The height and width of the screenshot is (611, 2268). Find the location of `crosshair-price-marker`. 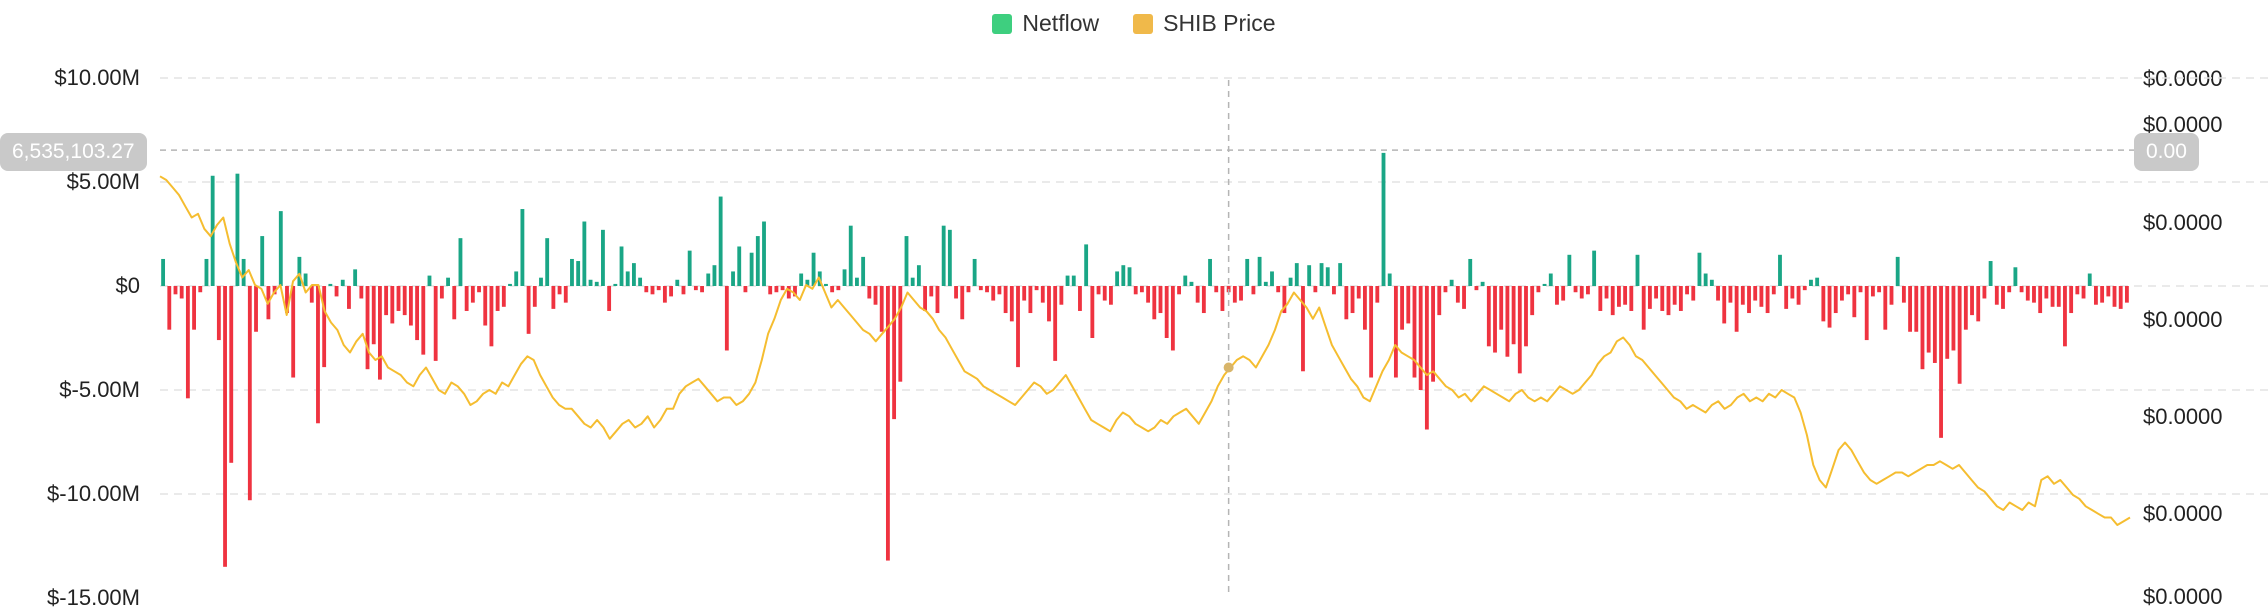

crosshair-price-marker is located at coordinates (1228, 367).